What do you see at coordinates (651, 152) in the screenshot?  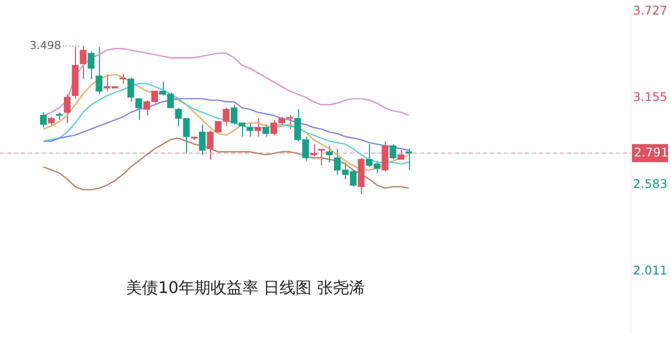 I see `ref-line-label: 2.791` at bounding box center [651, 152].